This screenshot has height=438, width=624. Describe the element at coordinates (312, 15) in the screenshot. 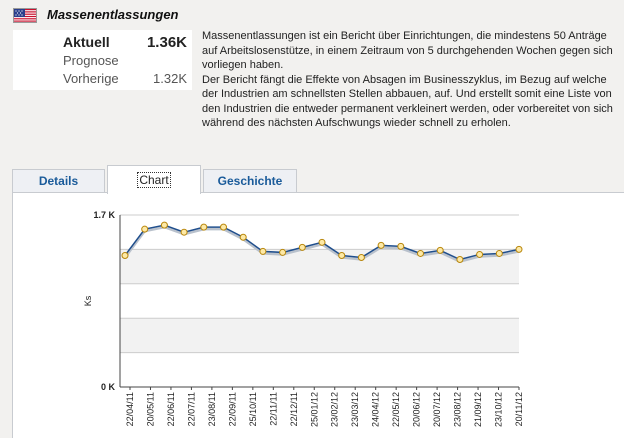

I see `header: Massenentlassungen` at that location.